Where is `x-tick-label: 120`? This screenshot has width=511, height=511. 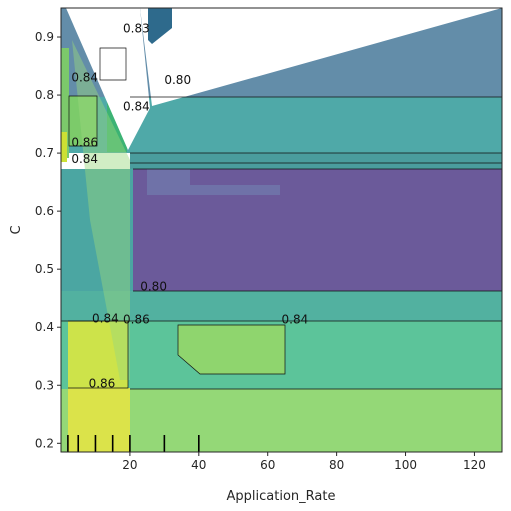
x-tick-label: 120 is located at coordinates (474, 465).